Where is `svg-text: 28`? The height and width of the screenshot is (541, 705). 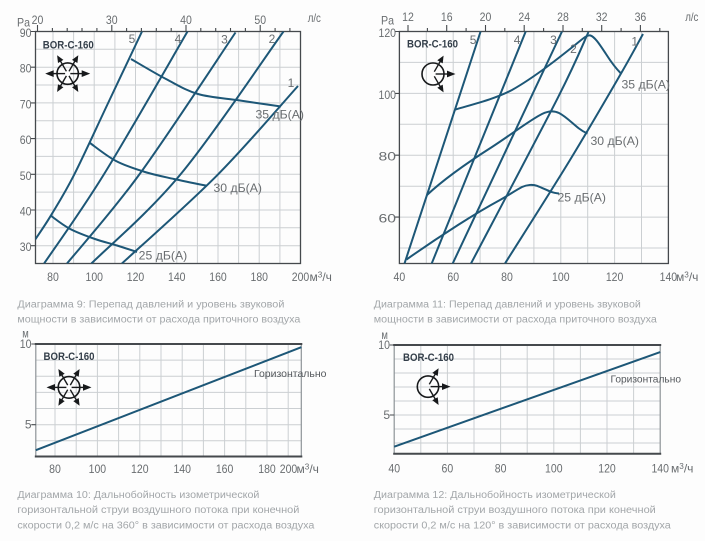
svg-text: 28 is located at coordinates (563, 17).